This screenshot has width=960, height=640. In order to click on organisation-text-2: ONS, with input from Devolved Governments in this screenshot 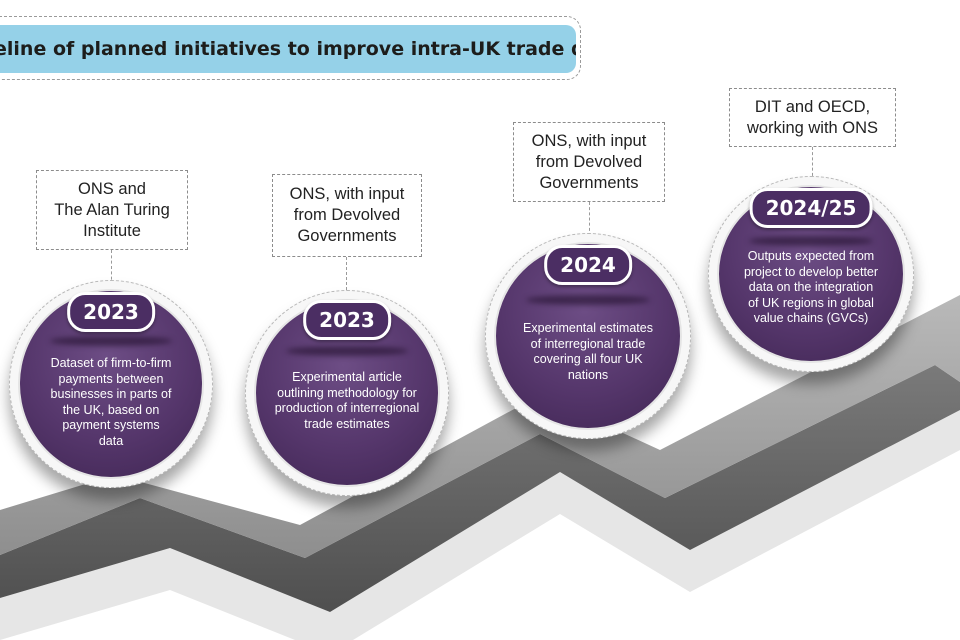, I will do `click(347, 215)`.